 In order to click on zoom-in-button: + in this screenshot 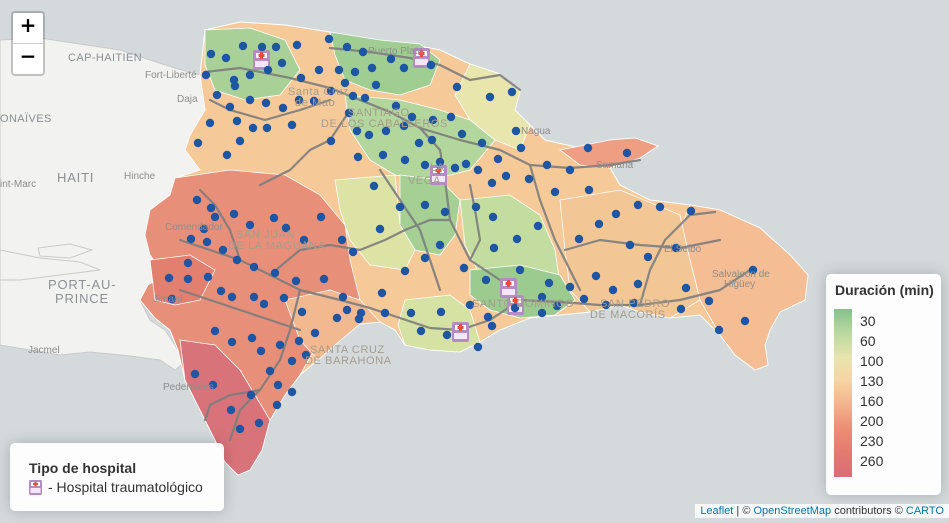, I will do `click(28, 28)`.